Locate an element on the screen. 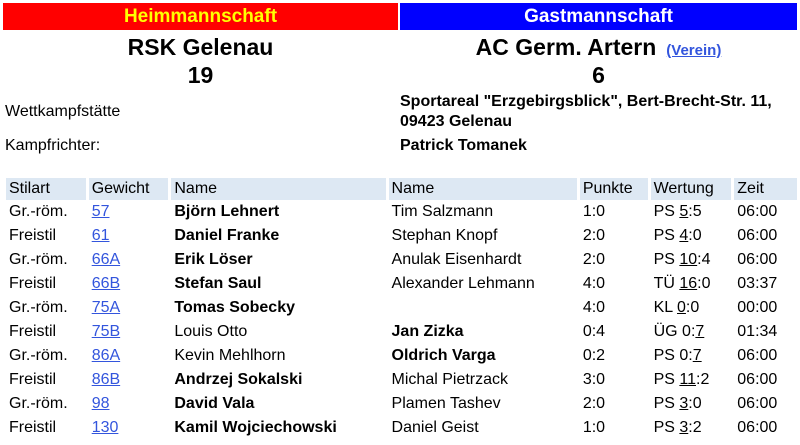  guest-wrestler: Oldrich Varga is located at coordinates (443, 355).